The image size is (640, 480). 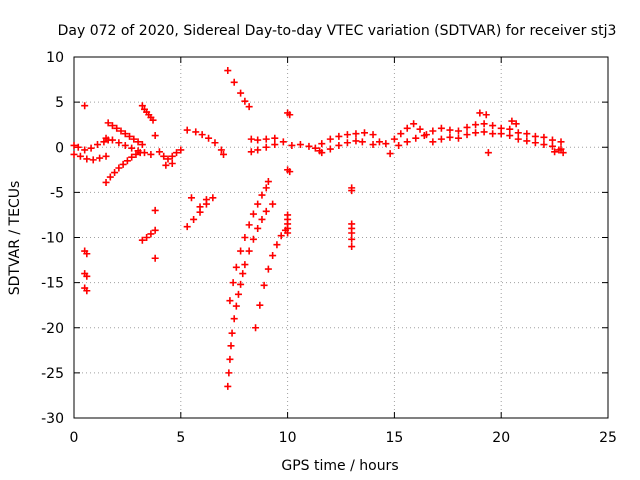 What do you see at coordinates (57, 193) in the screenshot?
I see `y-tick-label: -5` at bounding box center [57, 193].